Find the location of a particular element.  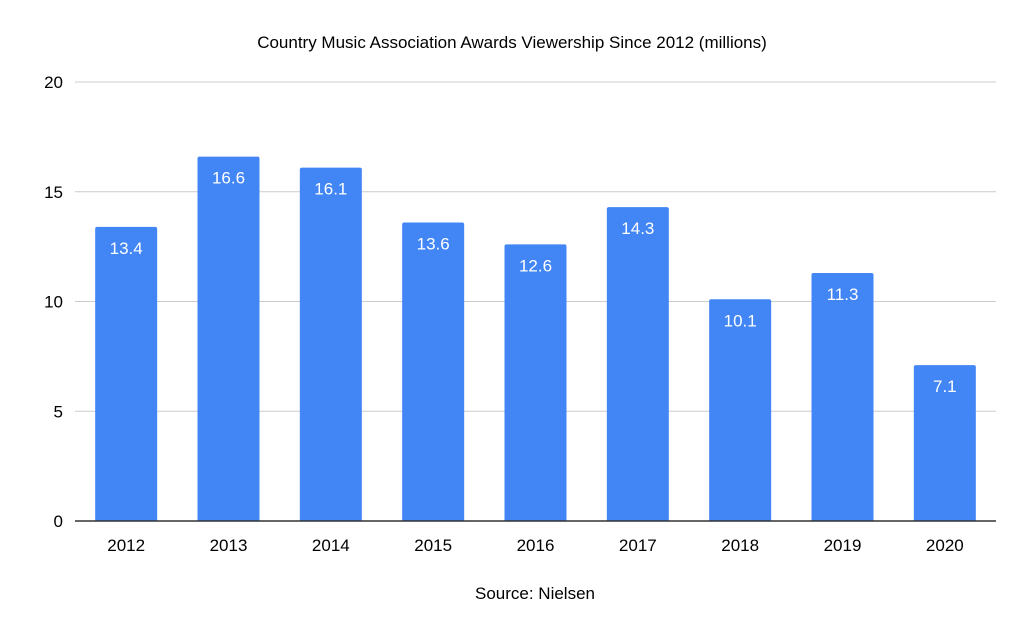

y-tick-label: 15 is located at coordinates (53, 192).